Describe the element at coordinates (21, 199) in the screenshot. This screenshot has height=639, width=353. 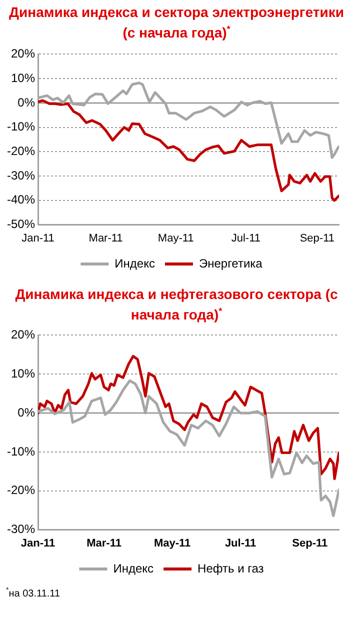
I see `y-tick-label: -40%` at that location.